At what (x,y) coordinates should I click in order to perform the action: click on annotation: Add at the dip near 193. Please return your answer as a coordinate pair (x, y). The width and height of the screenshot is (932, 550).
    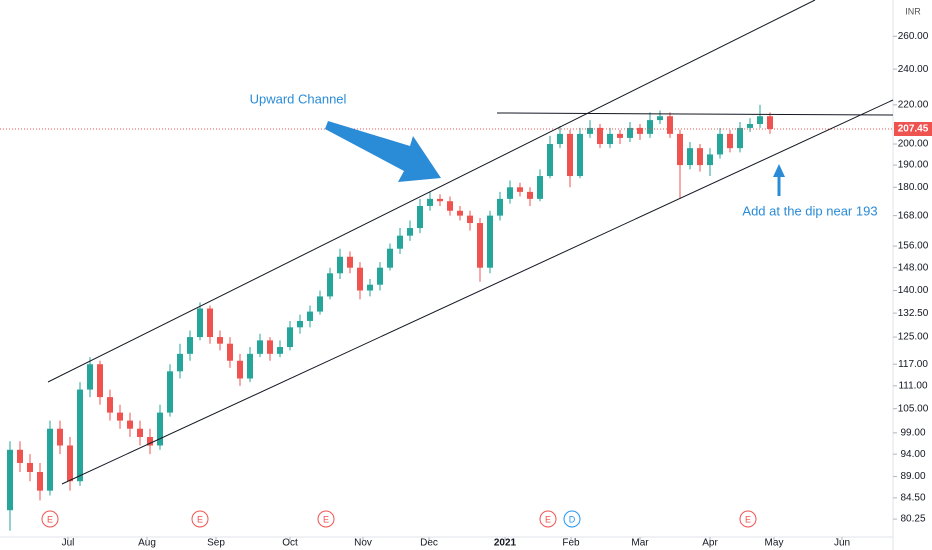
    Looking at the image, I should click on (809, 210).